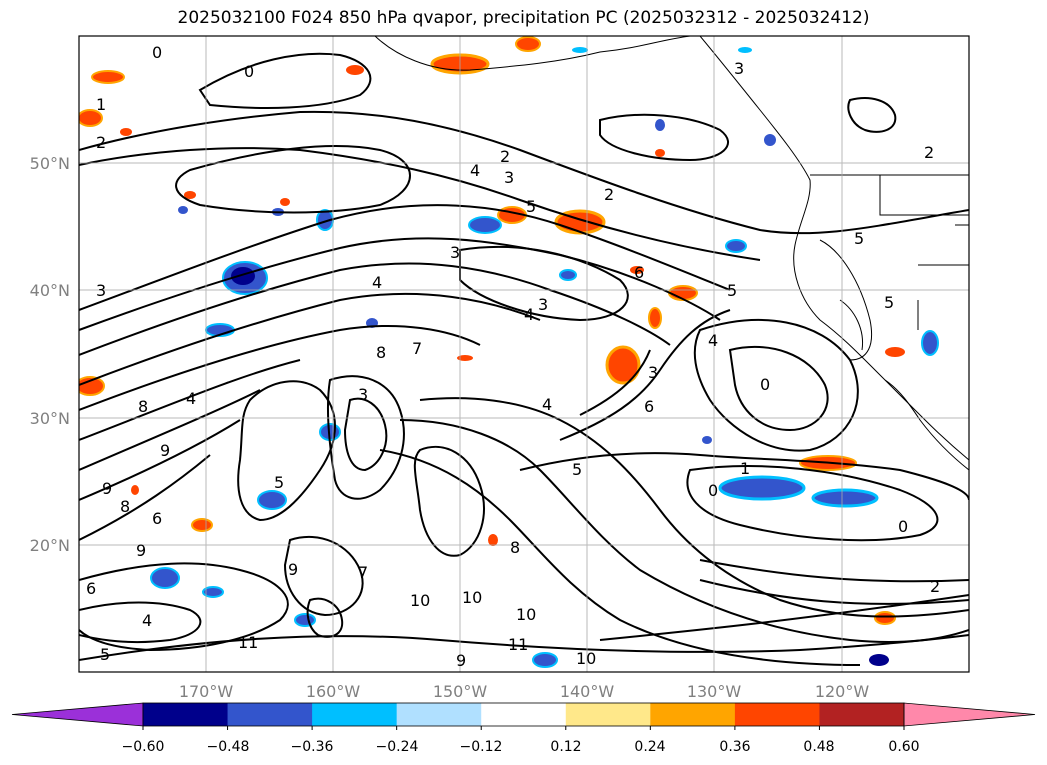  What do you see at coordinates (734, 747) in the screenshot?
I see `colorbar-tick-label: 0.36` at bounding box center [734, 747].